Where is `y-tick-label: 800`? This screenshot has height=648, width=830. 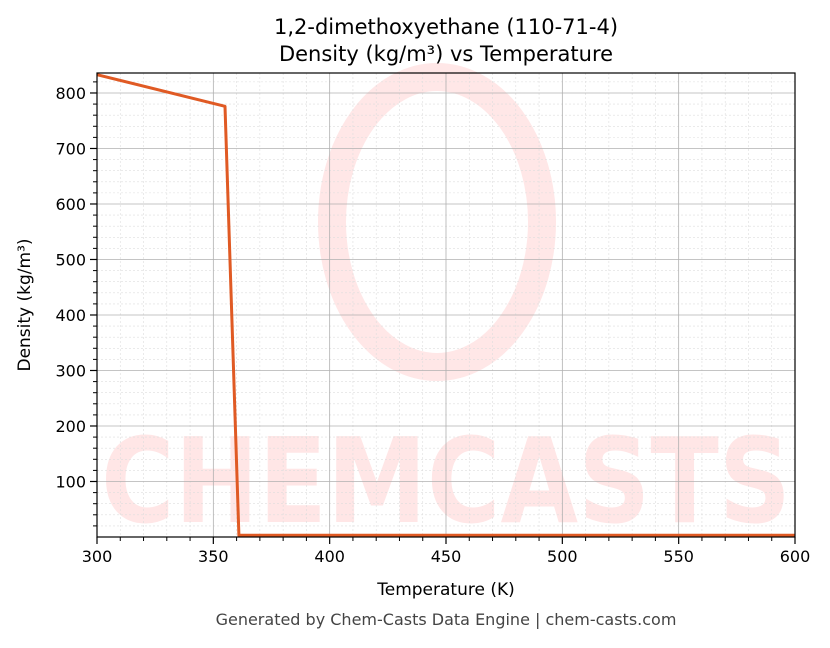
y-tick-label: 800 is located at coordinates (70, 93).